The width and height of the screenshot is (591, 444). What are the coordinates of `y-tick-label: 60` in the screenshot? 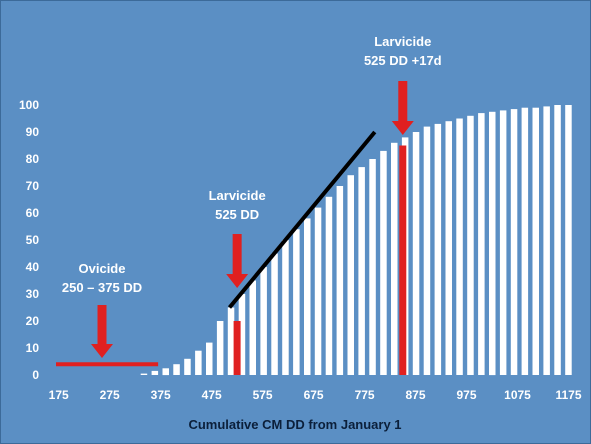 It's located at (33, 213).